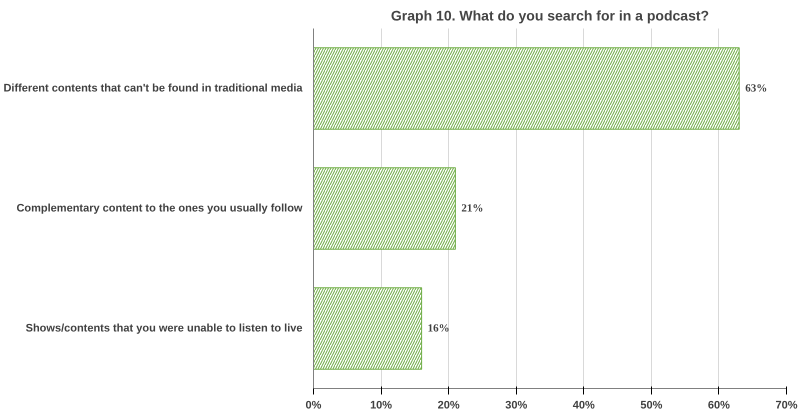  What do you see at coordinates (449, 406) in the screenshot?
I see `x-tick-label: 20%` at bounding box center [449, 406].